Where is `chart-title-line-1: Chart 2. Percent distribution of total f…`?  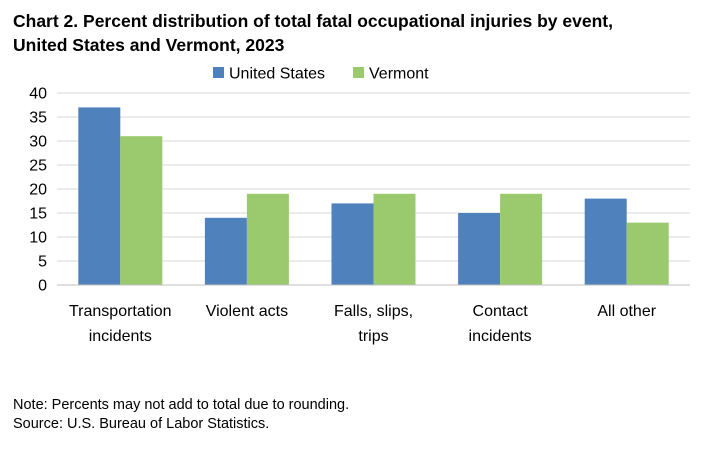
chart-title-line-1: Chart 2. Percent distribution of total f… is located at coordinates (313, 21).